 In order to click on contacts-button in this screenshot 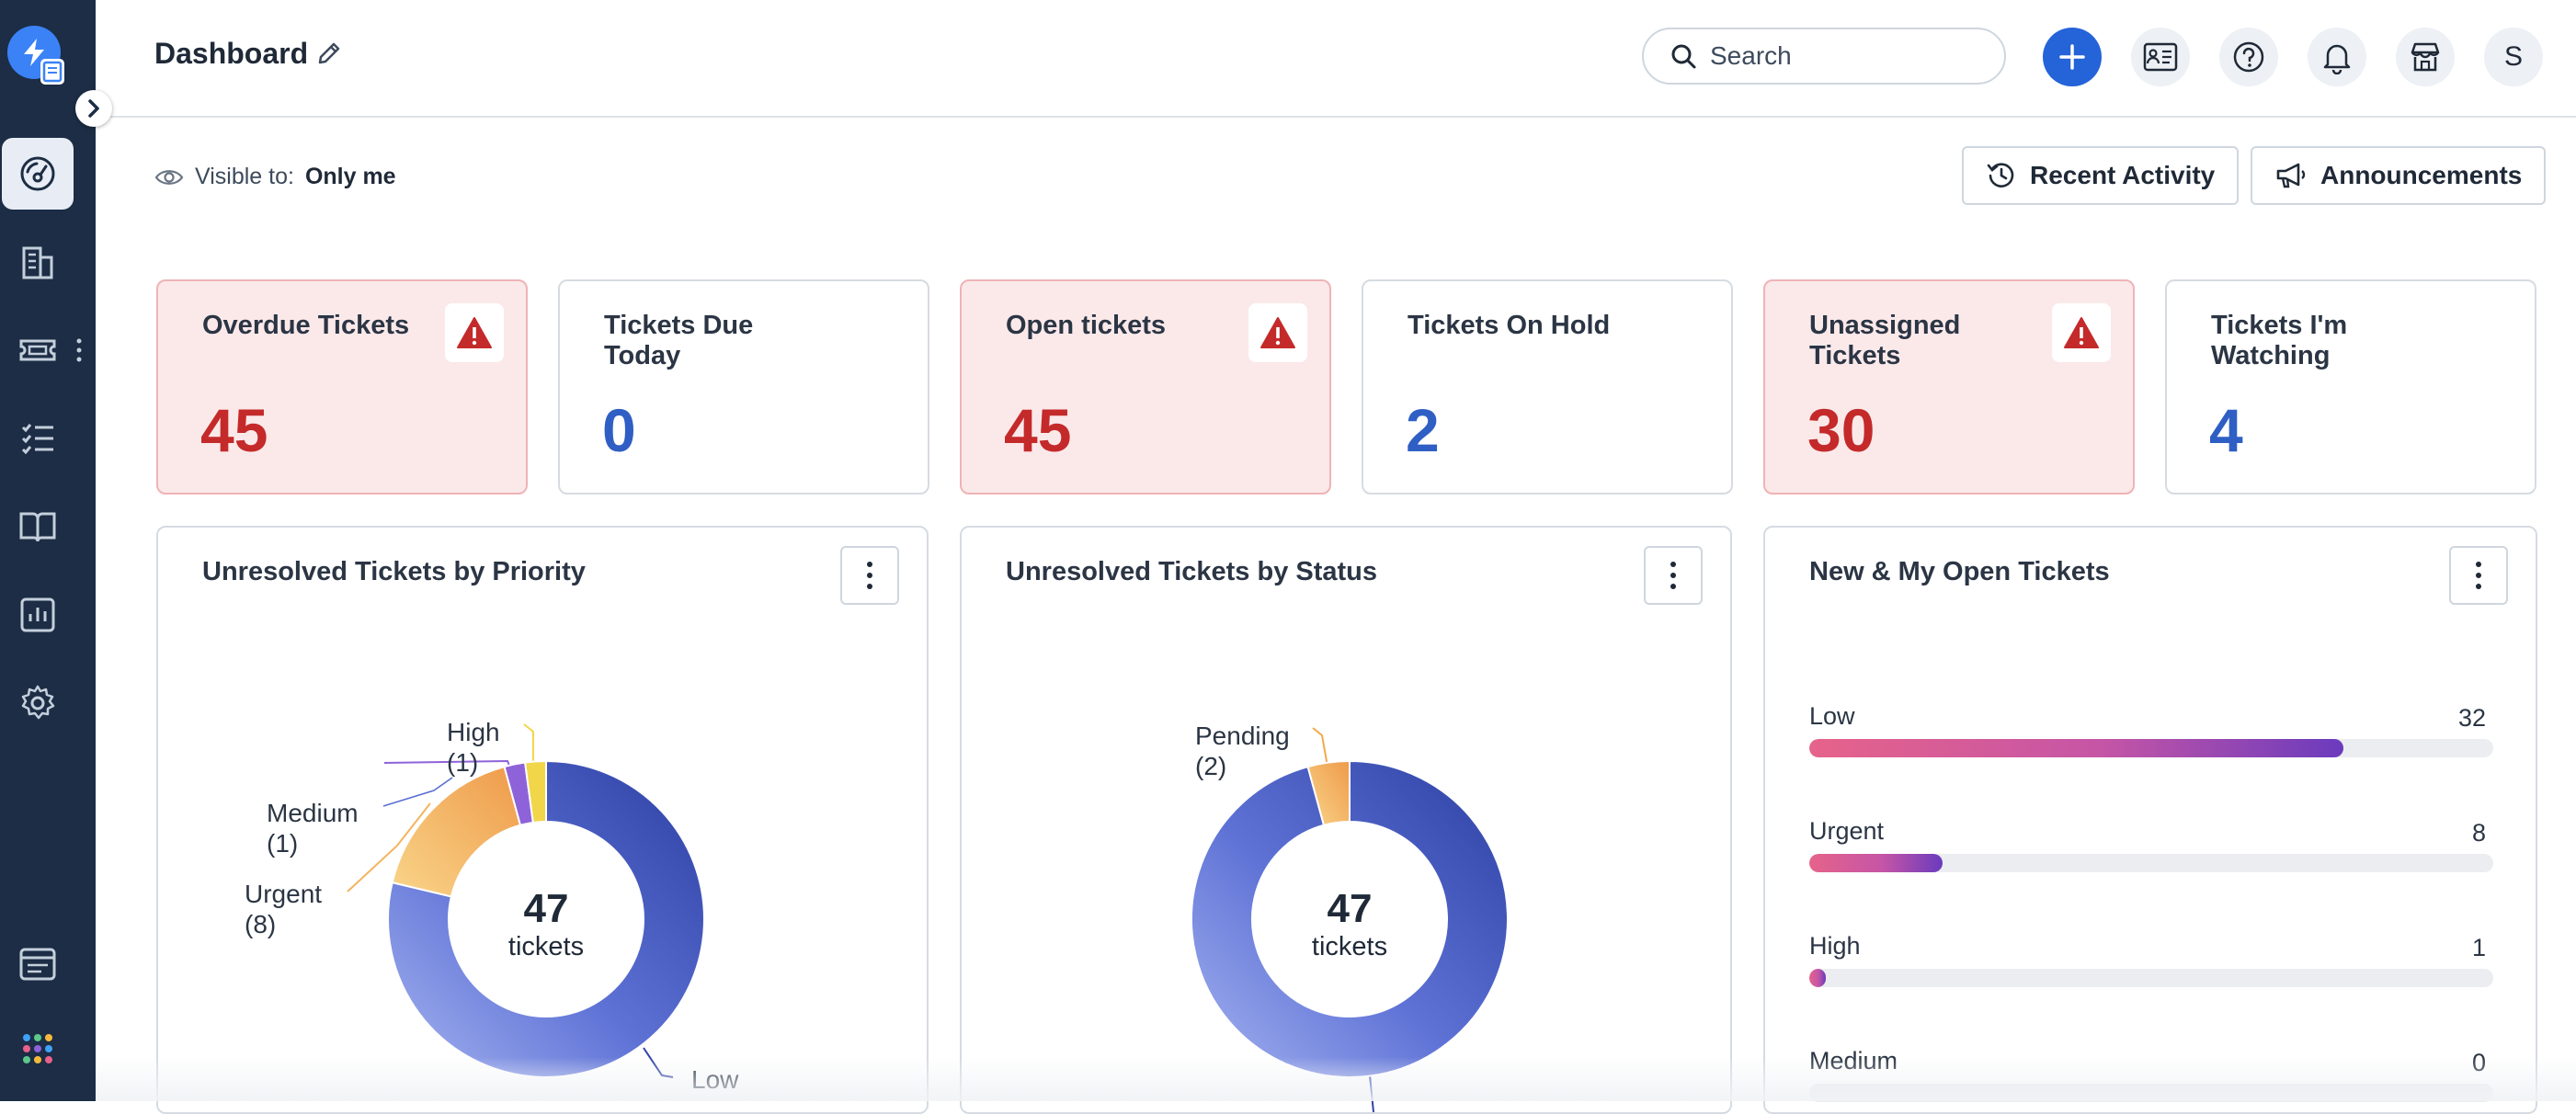, I will do `click(2160, 57)`.